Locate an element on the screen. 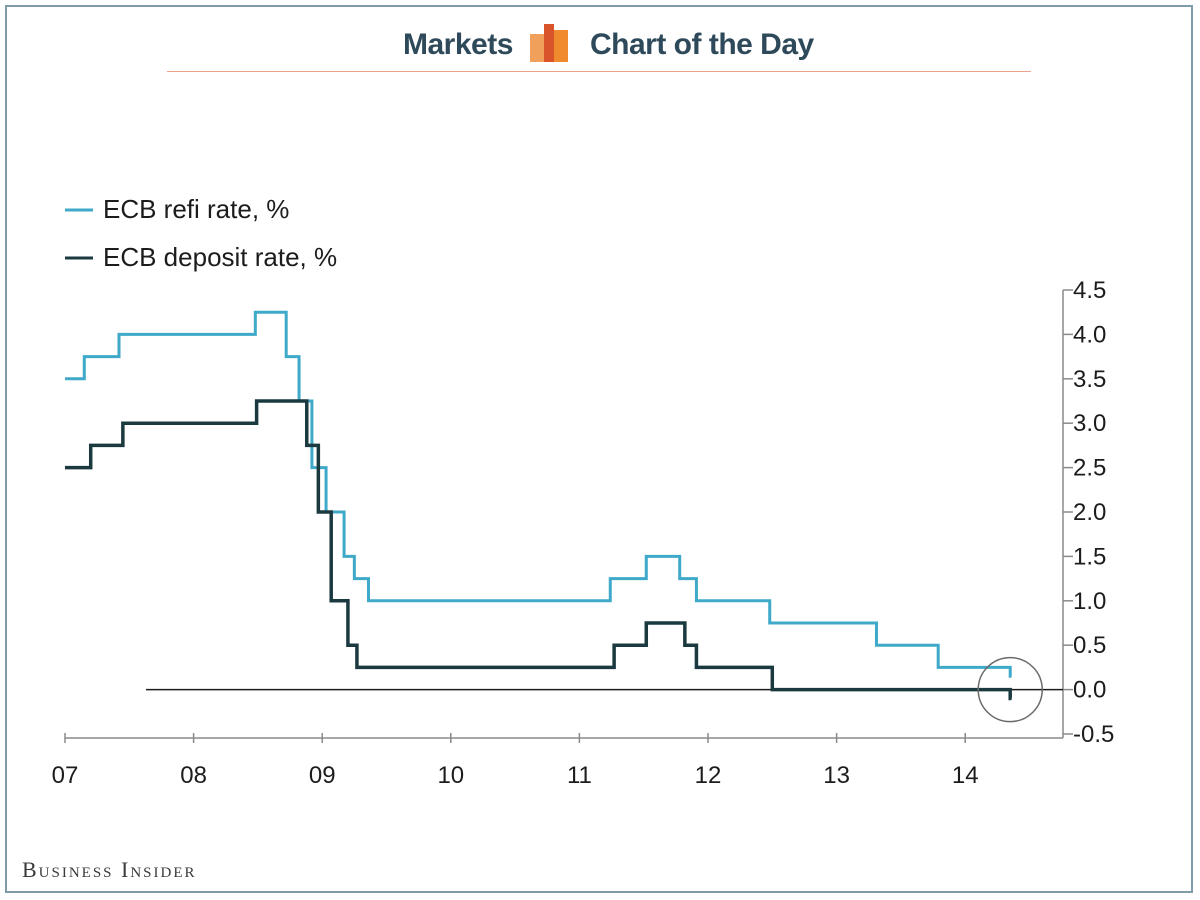 The height and width of the screenshot is (900, 1200). x-tick-label: 07 is located at coordinates (65, 775).